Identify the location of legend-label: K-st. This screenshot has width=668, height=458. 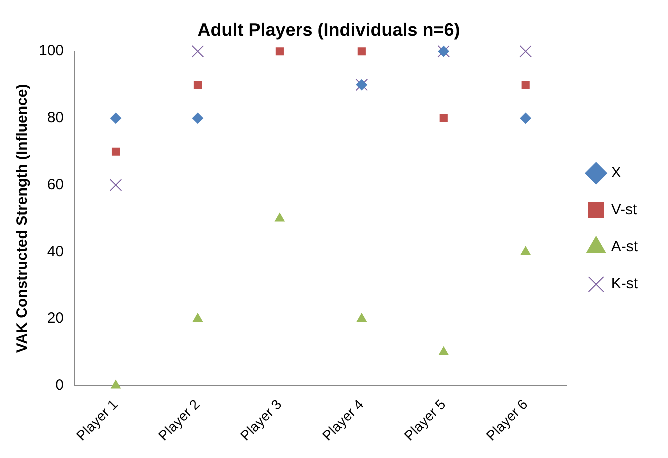
(625, 284).